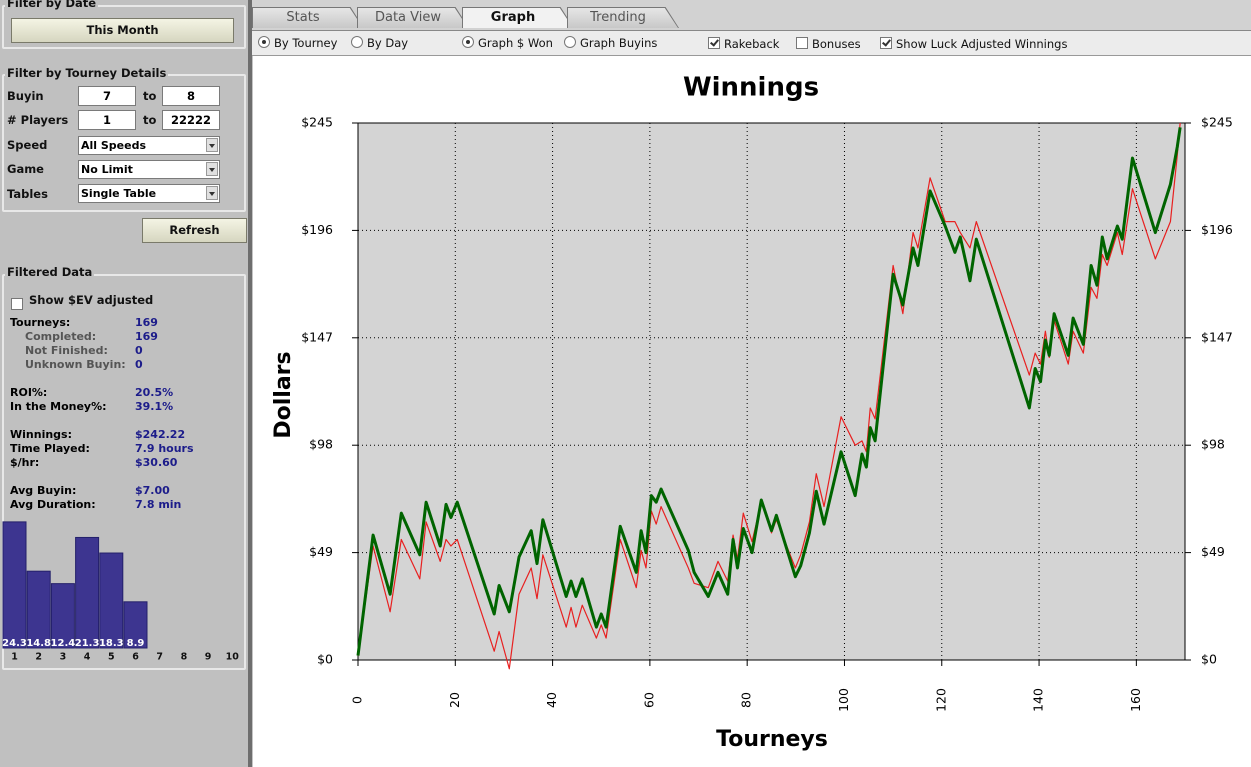 This screenshot has width=1251, height=767. What do you see at coordinates (63, 657) in the screenshot?
I see `x-tick-label: 3` at bounding box center [63, 657].